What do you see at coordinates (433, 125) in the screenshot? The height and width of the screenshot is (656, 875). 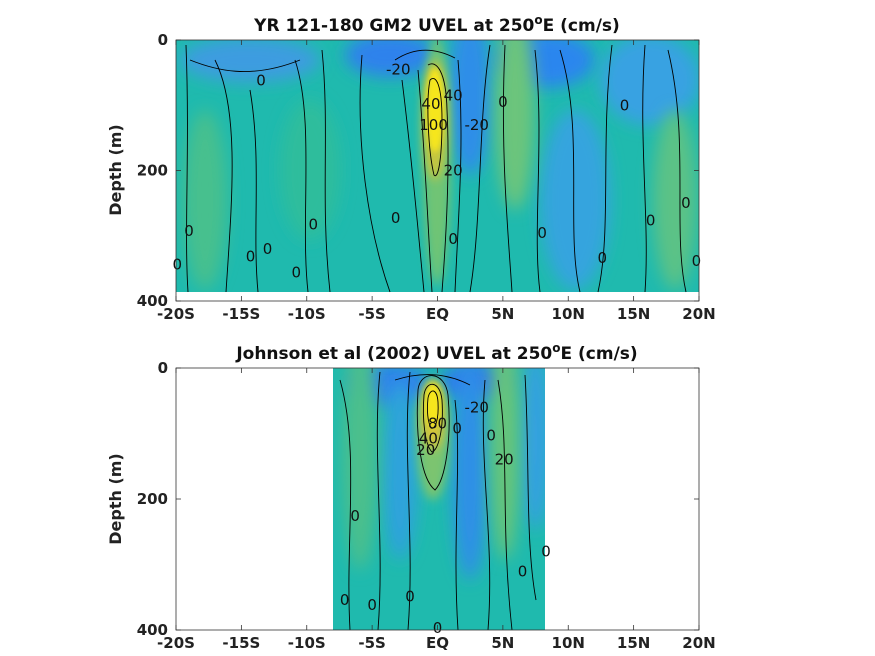 I see `top-contour-label: 100` at bounding box center [433, 125].